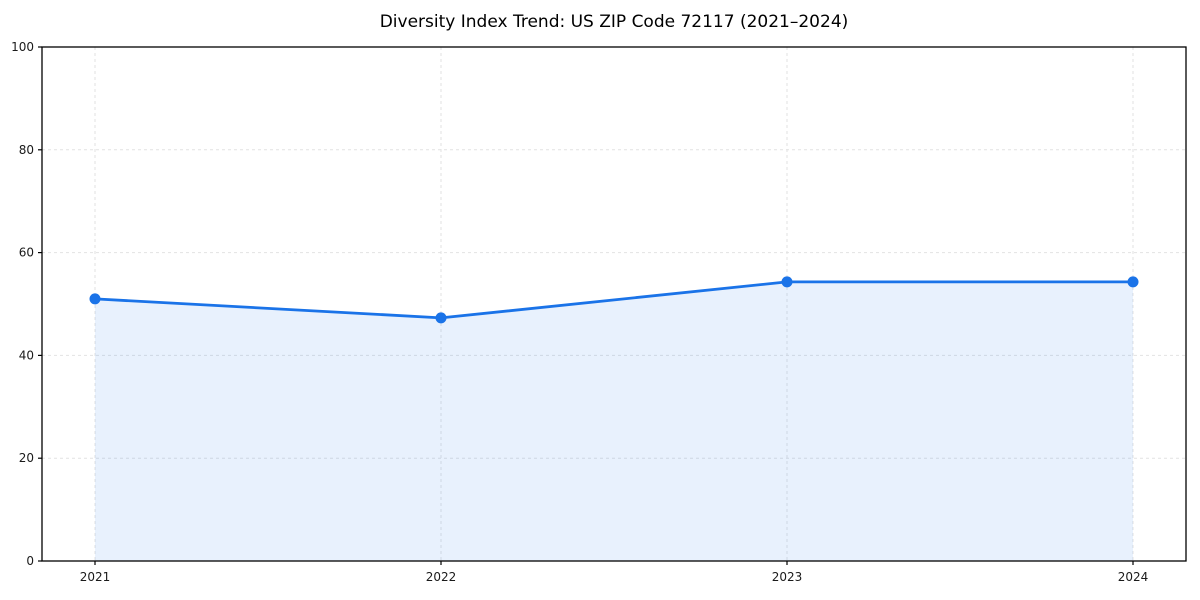  Describe the element at coordinates (26, 253) in the screenshot. I see `y-tick-label: 60` at that location.